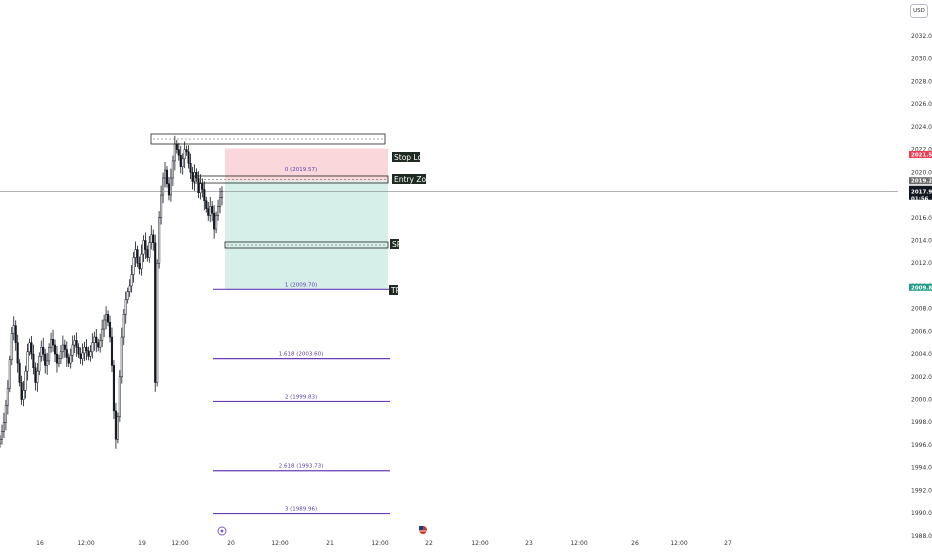  What do you see at coordinates (921, 172) in the screenshot?
I see `price-tick-label: 2020.00` at bounding box center [921, 172].